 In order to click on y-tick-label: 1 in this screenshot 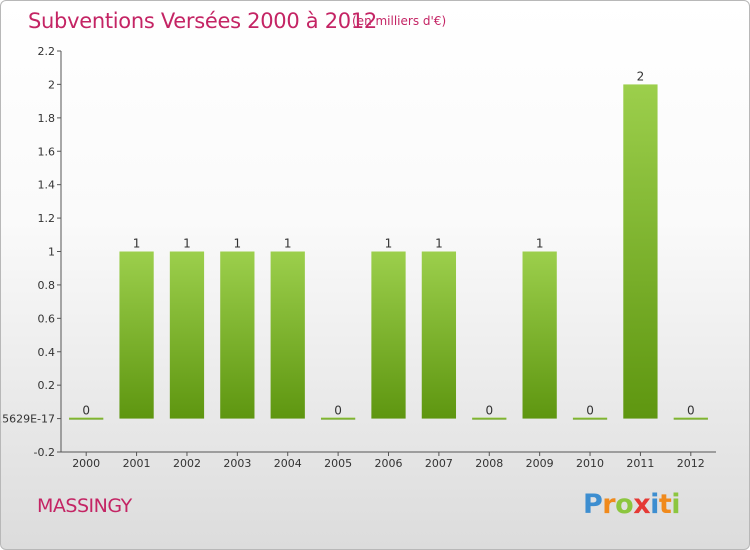, I will do `click(51, 252)`.